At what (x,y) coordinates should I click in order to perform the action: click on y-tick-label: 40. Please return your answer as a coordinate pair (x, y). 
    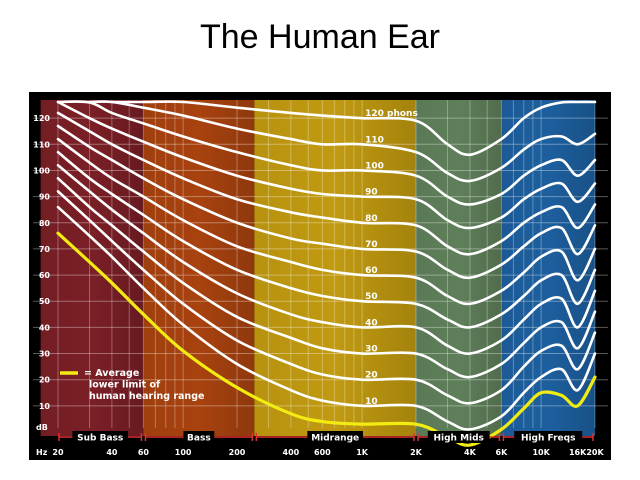
    Looking at the image, I should click on (45, 327).